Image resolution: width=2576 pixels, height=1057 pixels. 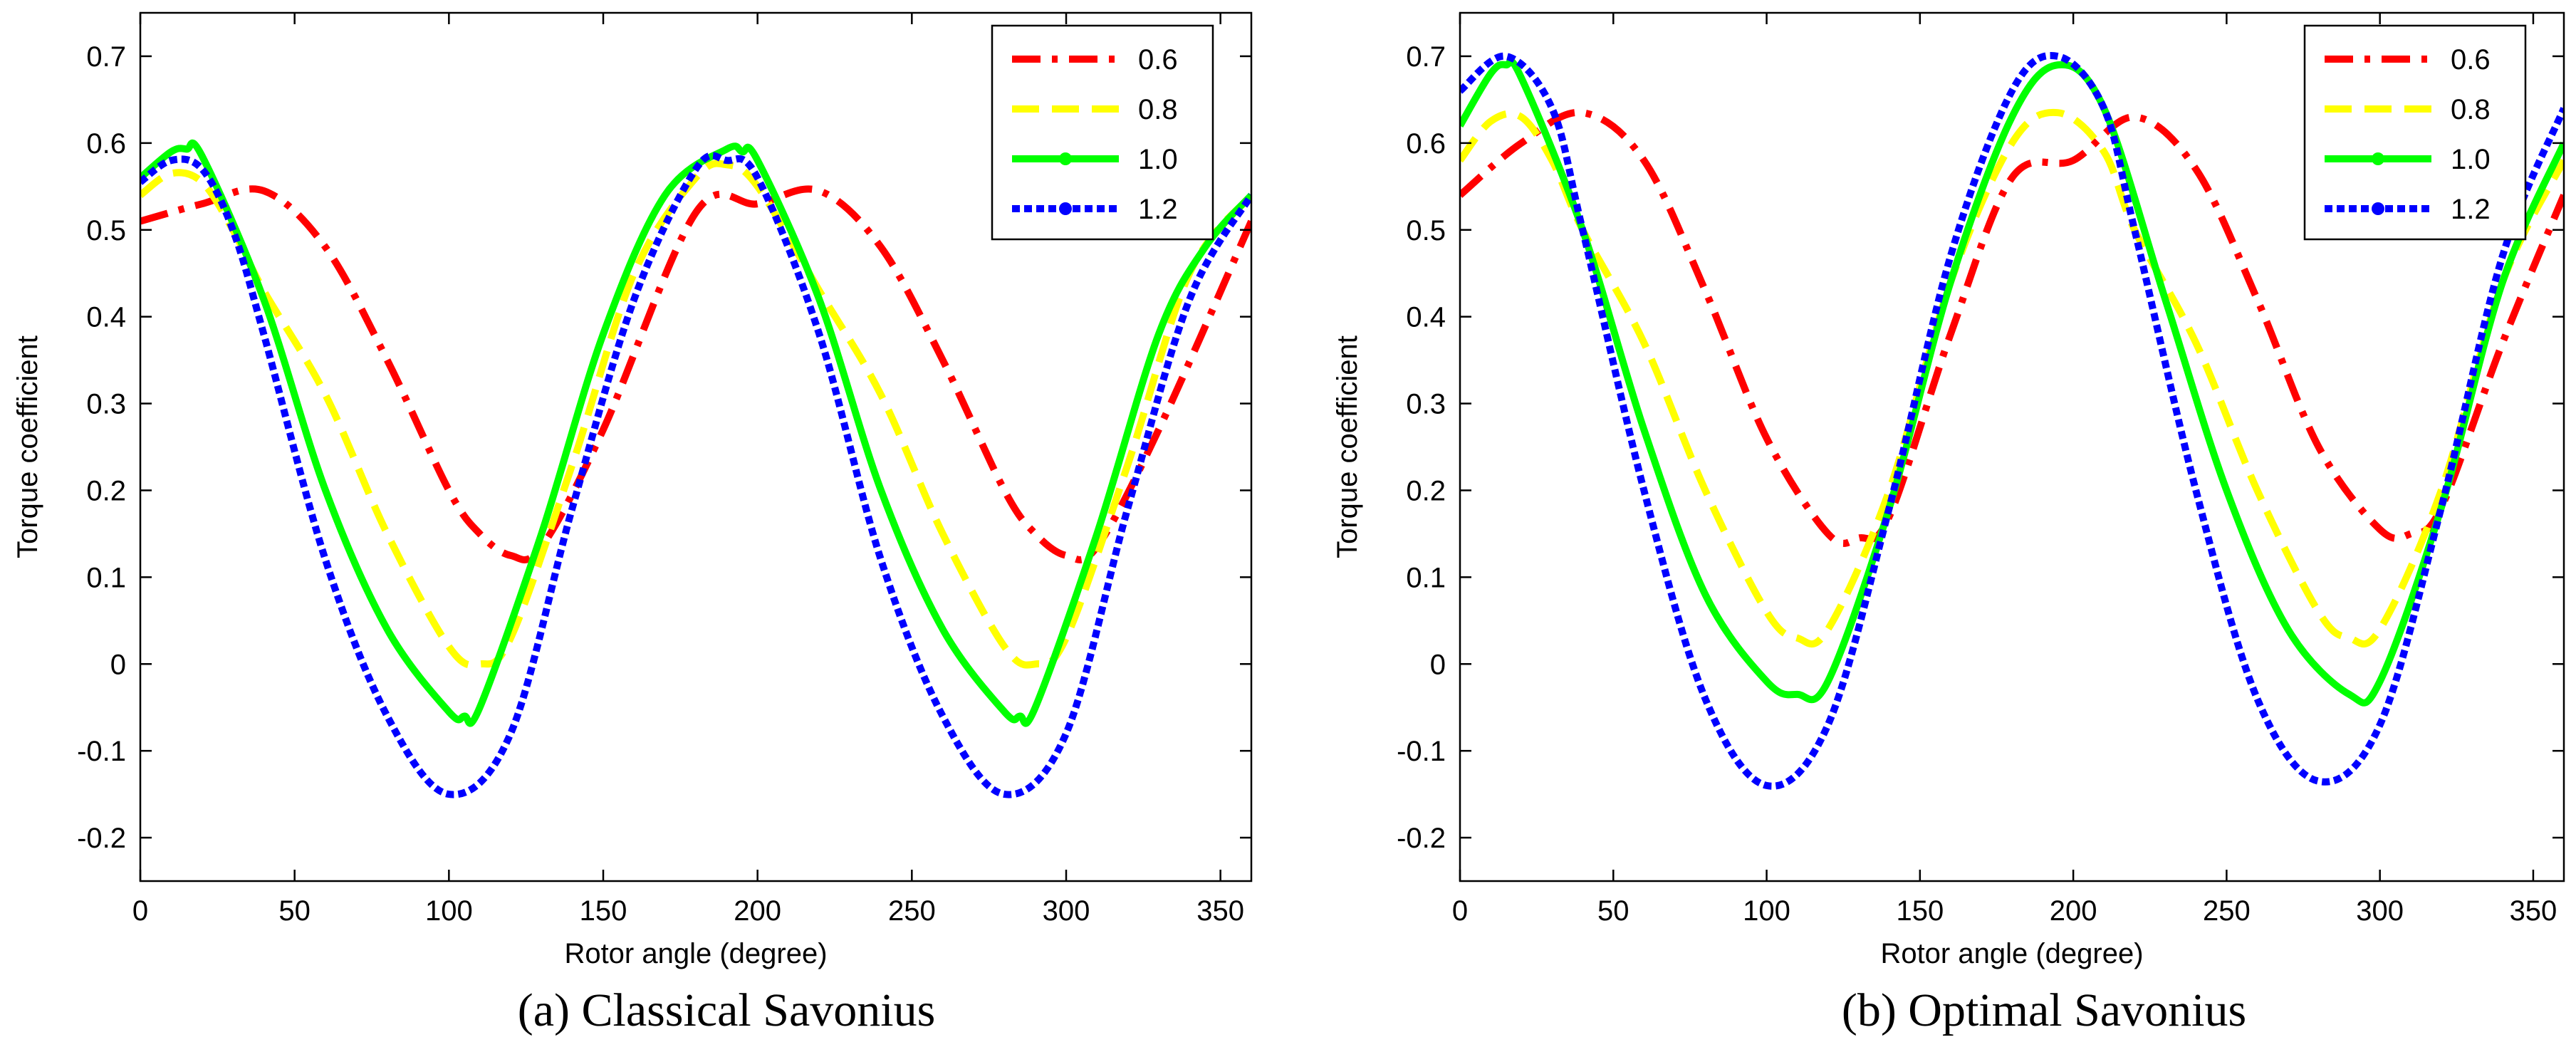 What do you see at coordinates (2044, 1010) in the screenshot?
I see `panel-caption: (b) Optimal Savonius` at bounding box center [2044, 1010].